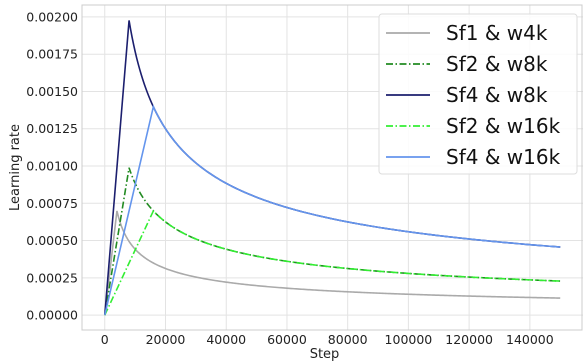  What do you see at coordinates (52, 128) in the screenshot?
I see `y-tick-label: 0.00125` at bounding box center [52, 128].